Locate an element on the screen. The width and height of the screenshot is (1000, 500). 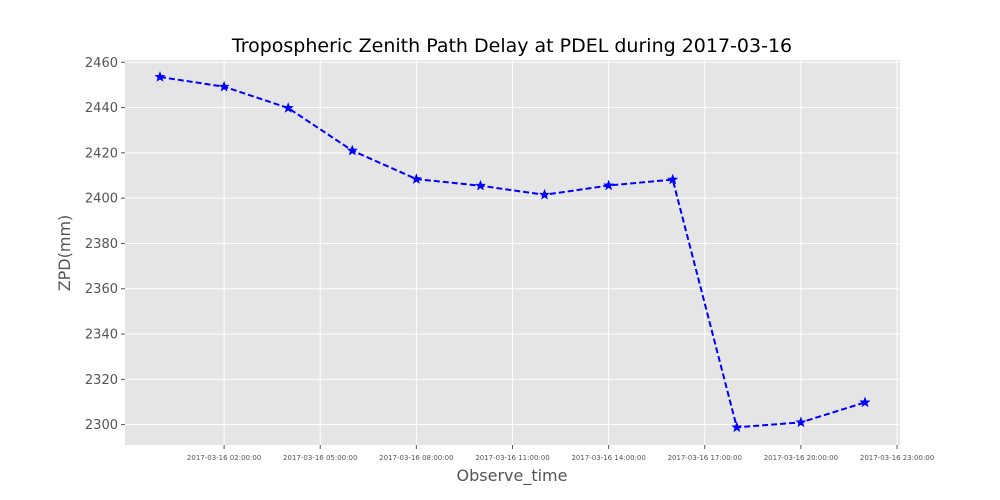
y-tick-label: 2320 is located at coordinates (101, 380).